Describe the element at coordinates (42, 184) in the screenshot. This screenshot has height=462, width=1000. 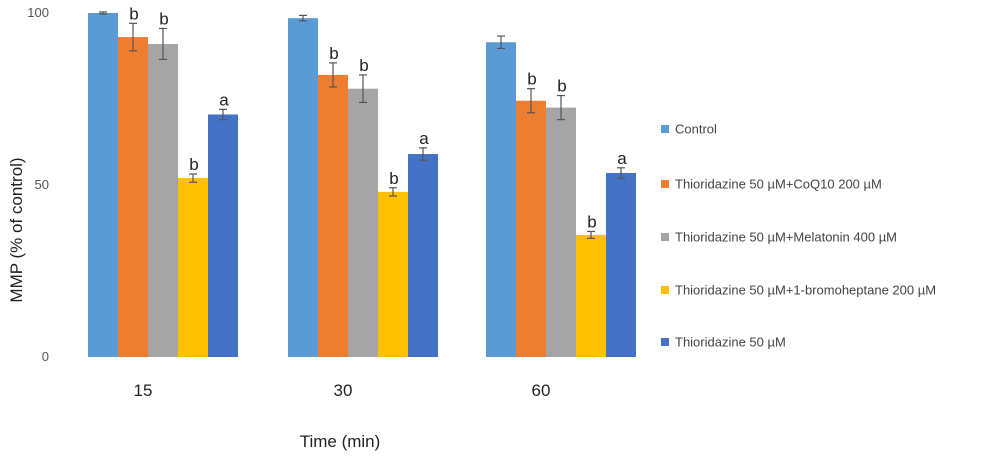
I see `y-tick-label: 50` at that location.